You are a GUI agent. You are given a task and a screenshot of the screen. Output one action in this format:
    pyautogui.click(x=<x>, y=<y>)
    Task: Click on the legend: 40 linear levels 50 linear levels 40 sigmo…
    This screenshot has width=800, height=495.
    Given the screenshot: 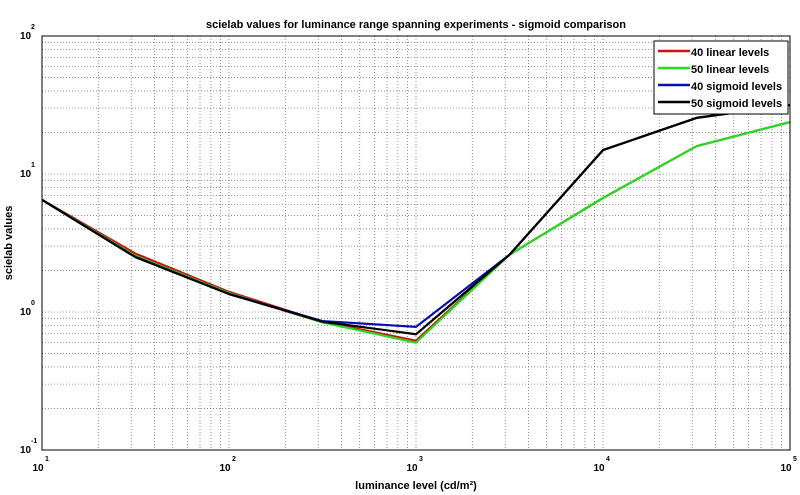 What is the action you would take?
    pyautogui.click(x=721, y=77)
    